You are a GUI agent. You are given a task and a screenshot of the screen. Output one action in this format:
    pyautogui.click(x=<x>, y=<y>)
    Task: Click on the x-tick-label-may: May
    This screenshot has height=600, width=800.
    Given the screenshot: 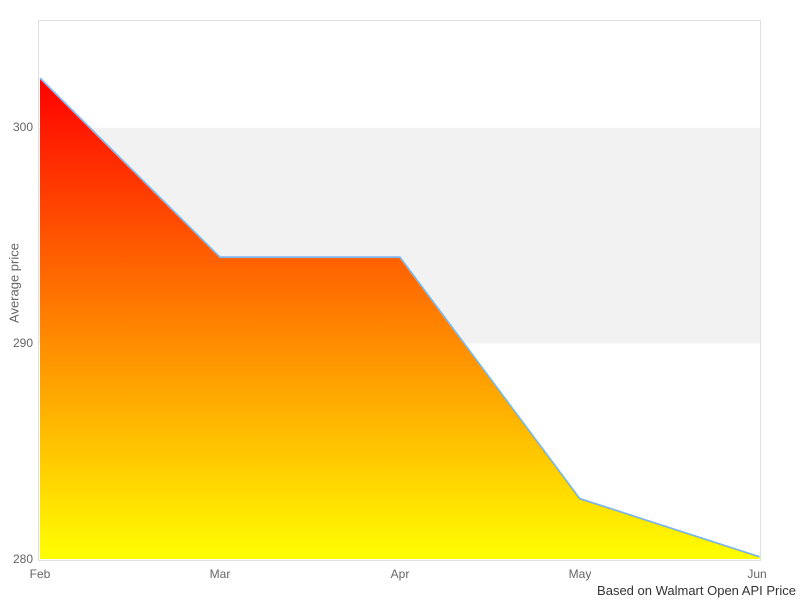 What is the action you would take?
    pyautogui.click(x=580, y=574)
    